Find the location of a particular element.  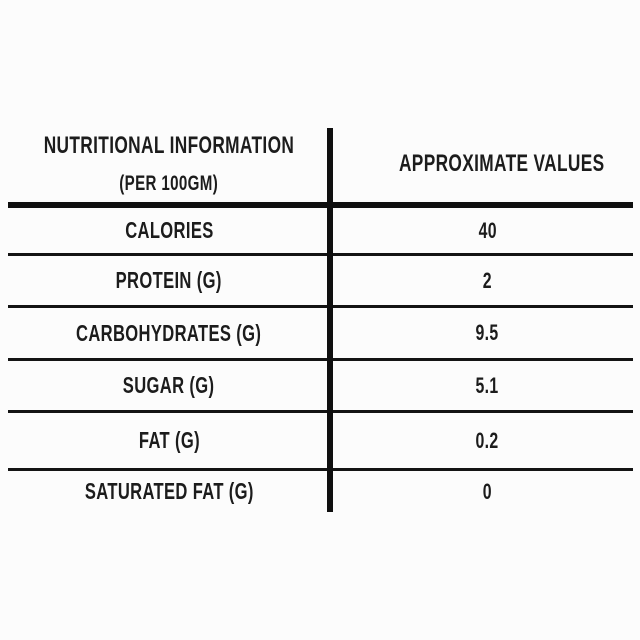

row-label: SATURATED FAT (G) is located at coordinates (169, 491).